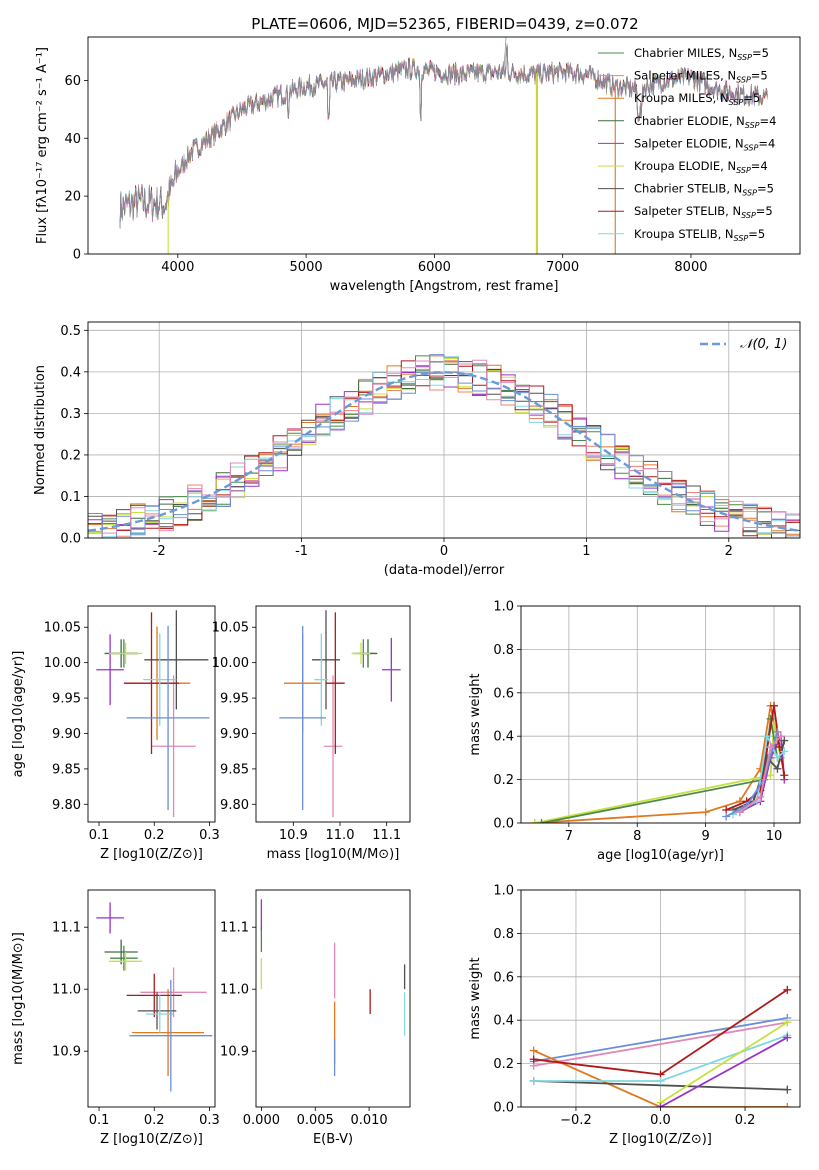  What do you see at coordinates (70, 497) in the screenshot?
I see `y-tick-label: 0.1` at bounding box center [70, 497].